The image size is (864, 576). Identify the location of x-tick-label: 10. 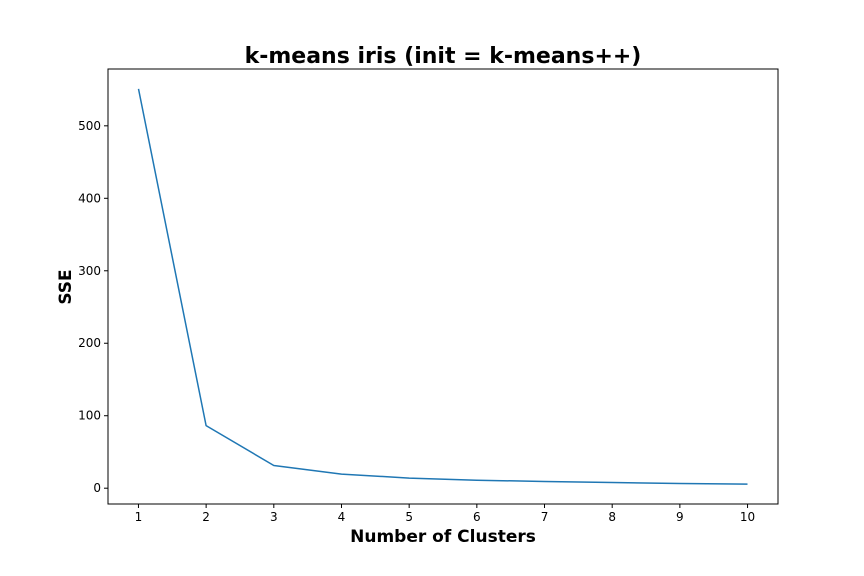
(747, 517).